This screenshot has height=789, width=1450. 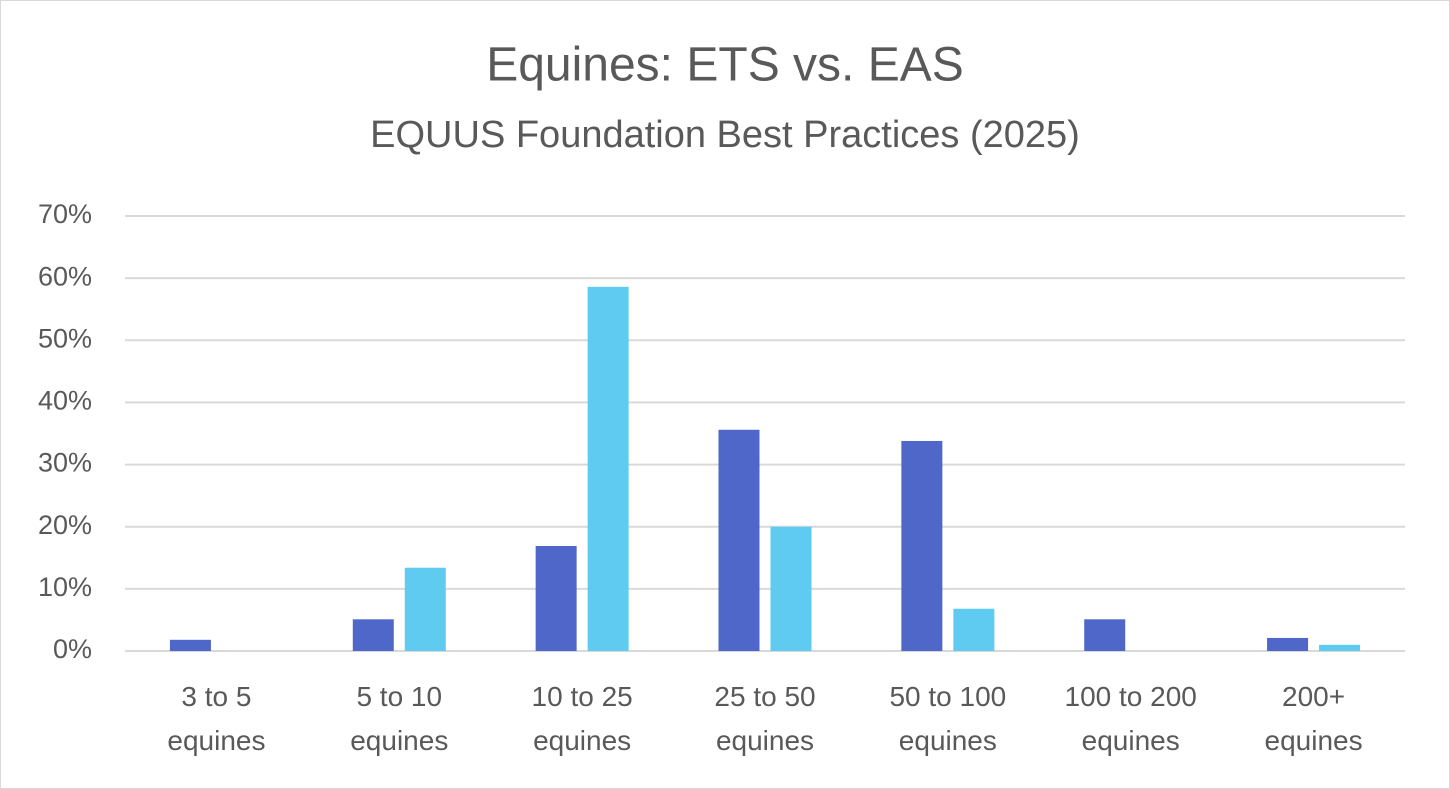 I want to click on y-tick-label: 70%, so click(x=65, y=214).